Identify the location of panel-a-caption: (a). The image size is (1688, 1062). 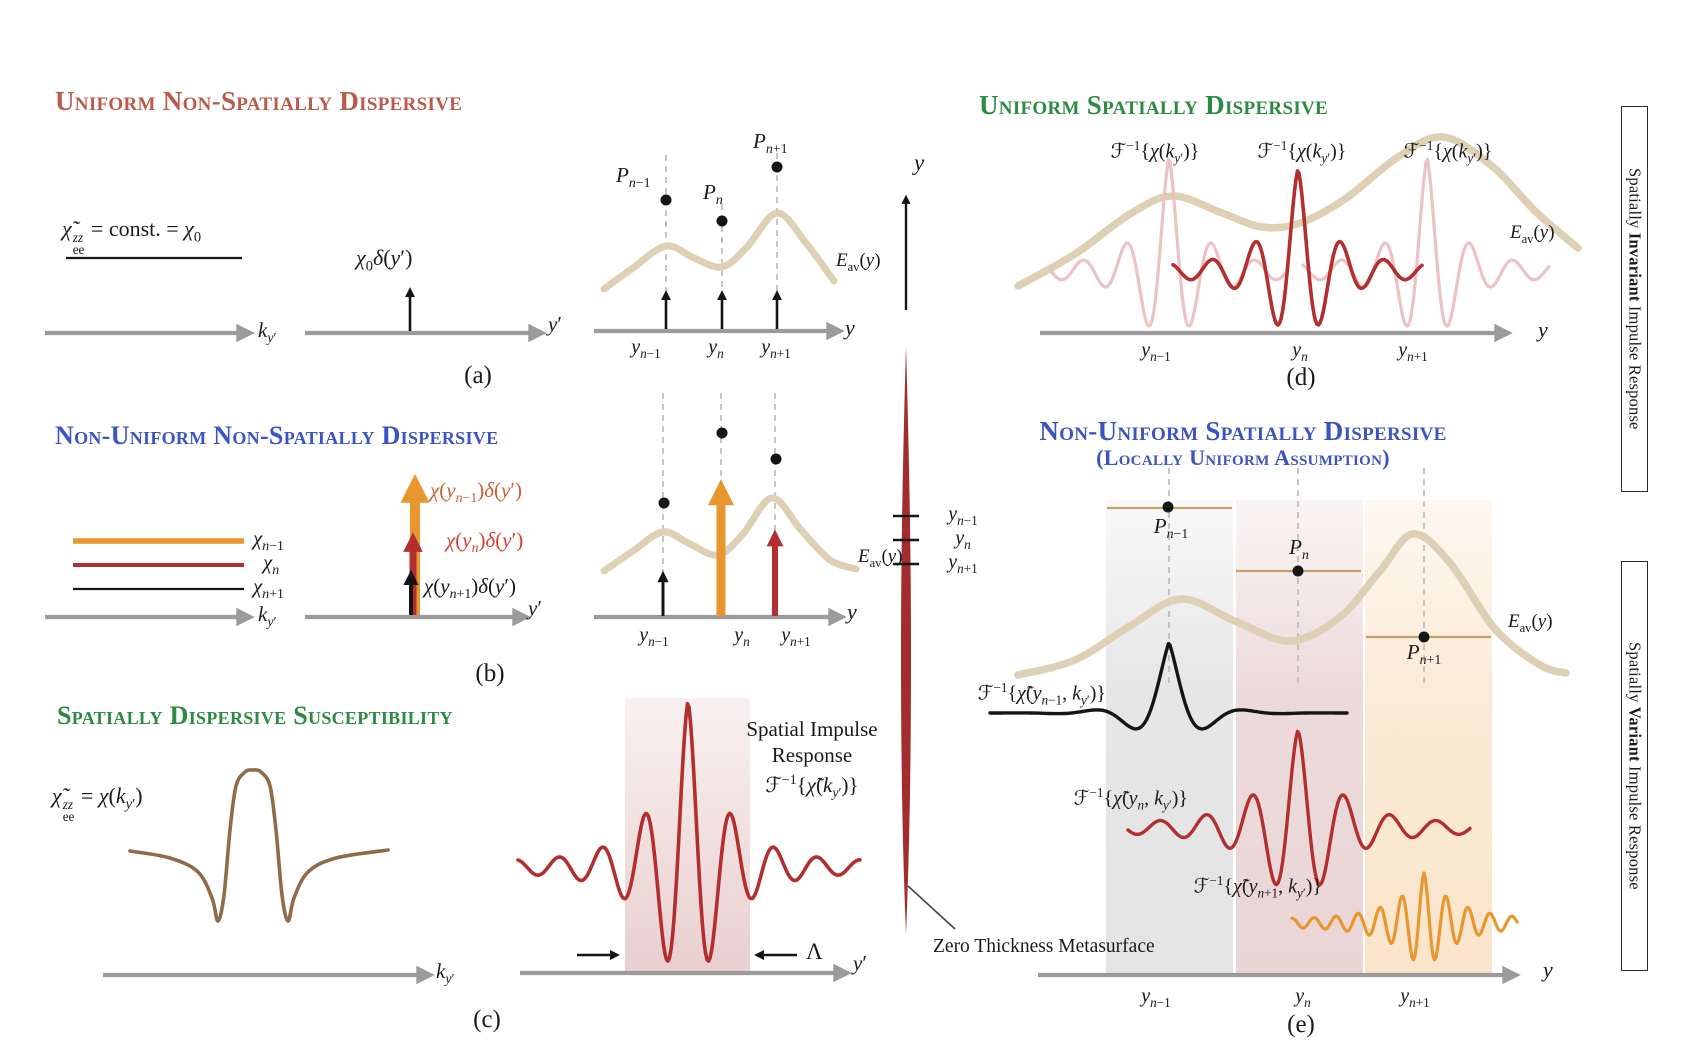
(478, 375).